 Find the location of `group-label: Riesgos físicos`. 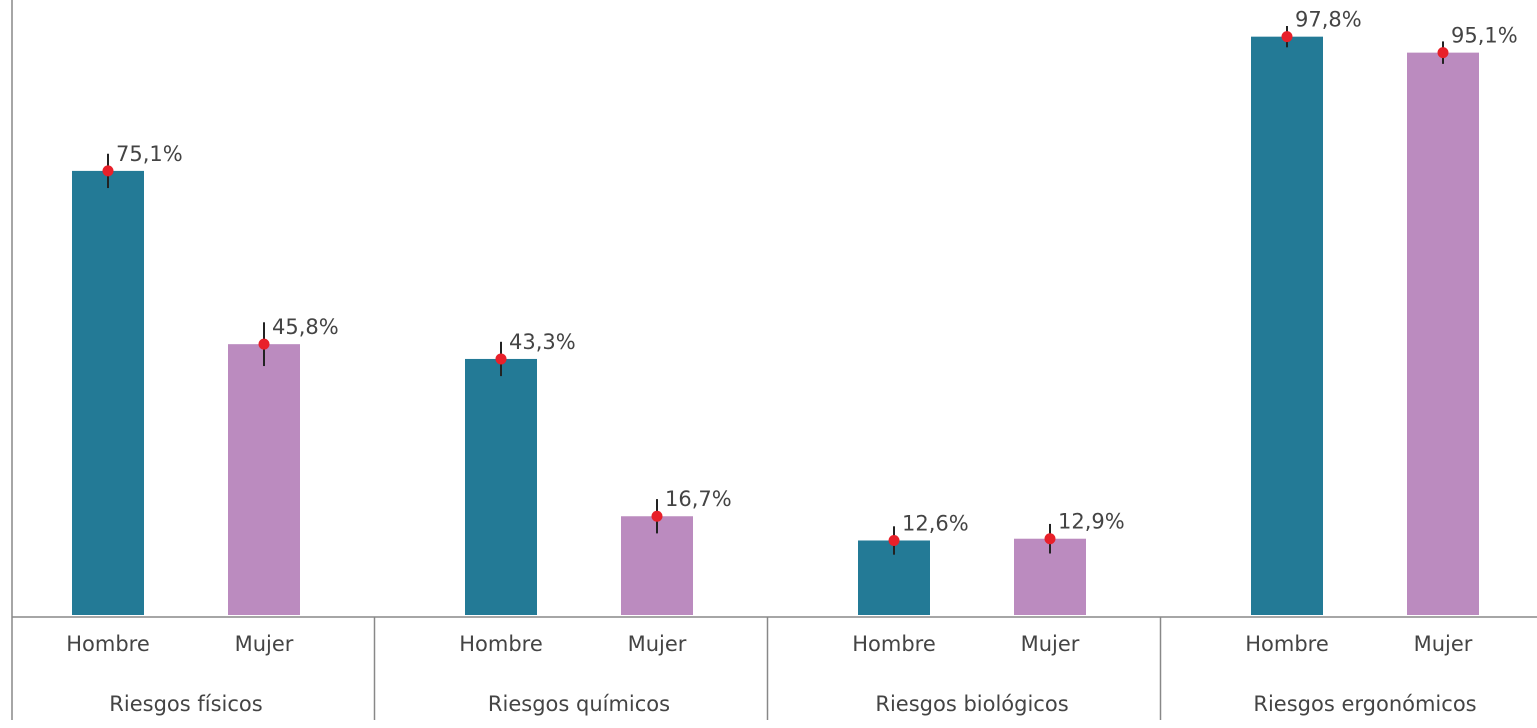

group-label: Riesgos físicos is located at coordinates (185, 704).